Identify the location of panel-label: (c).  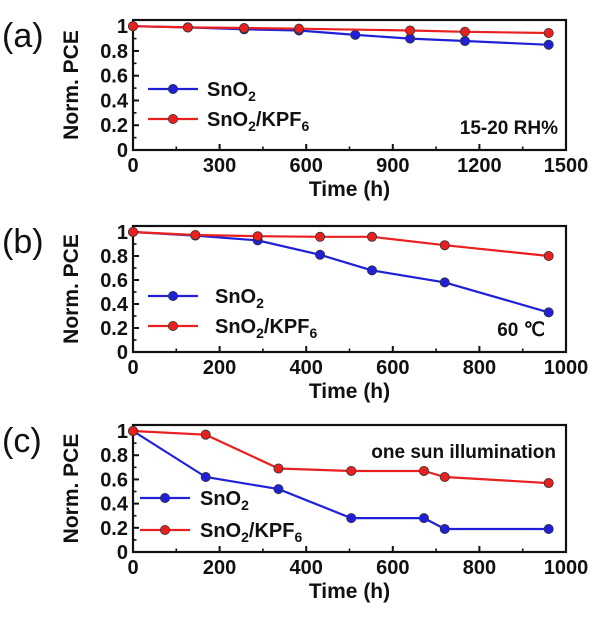
(22, 441).